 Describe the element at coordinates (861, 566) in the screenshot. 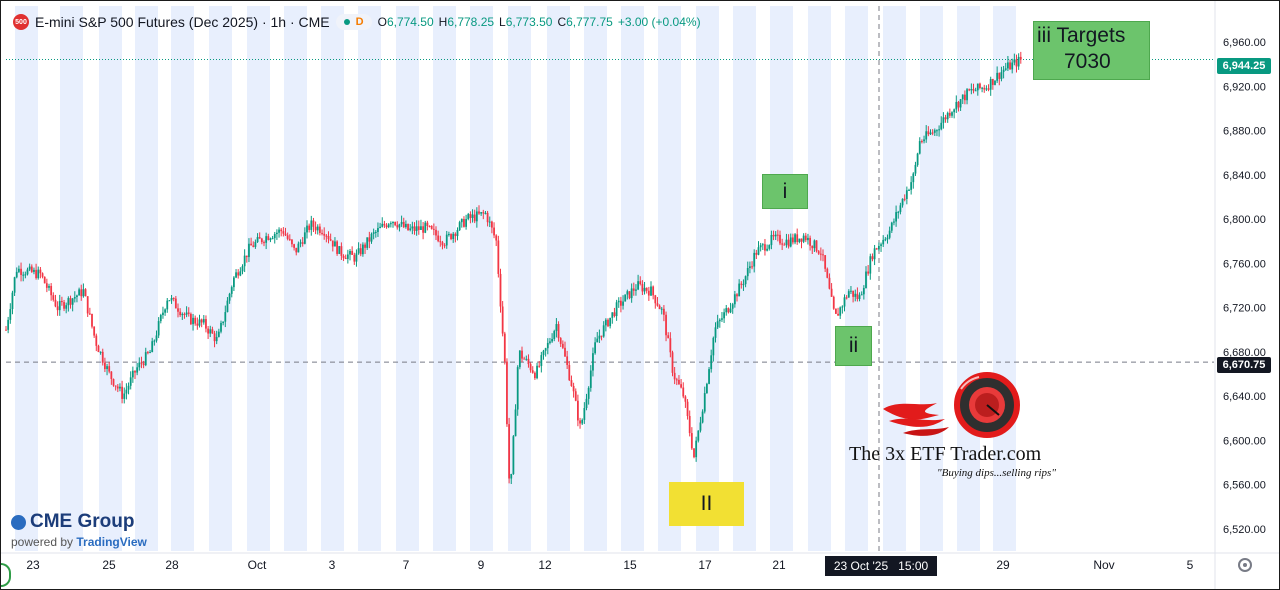

I see `crosshair-date: 23 Oct '25` at that location.